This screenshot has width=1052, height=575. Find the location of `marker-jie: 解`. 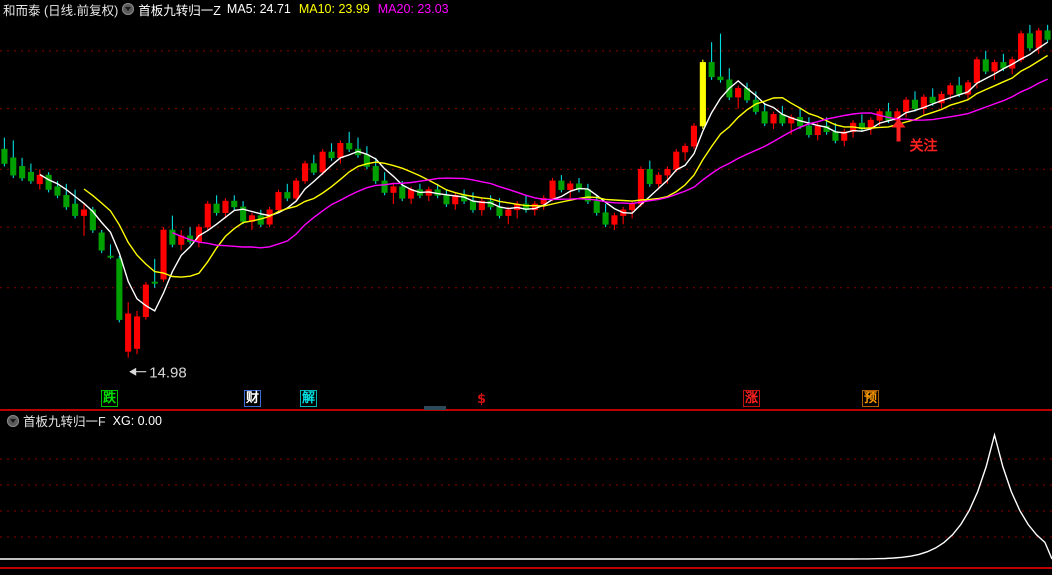

marker-jie: 解 is located at coordinates (309, 398).